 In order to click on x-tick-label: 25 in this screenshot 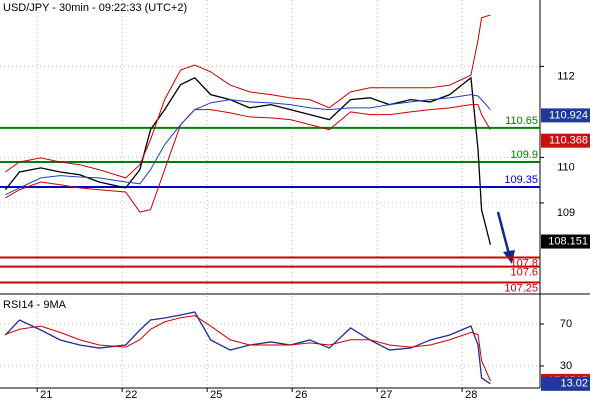, I will do `click(216, 394)`.